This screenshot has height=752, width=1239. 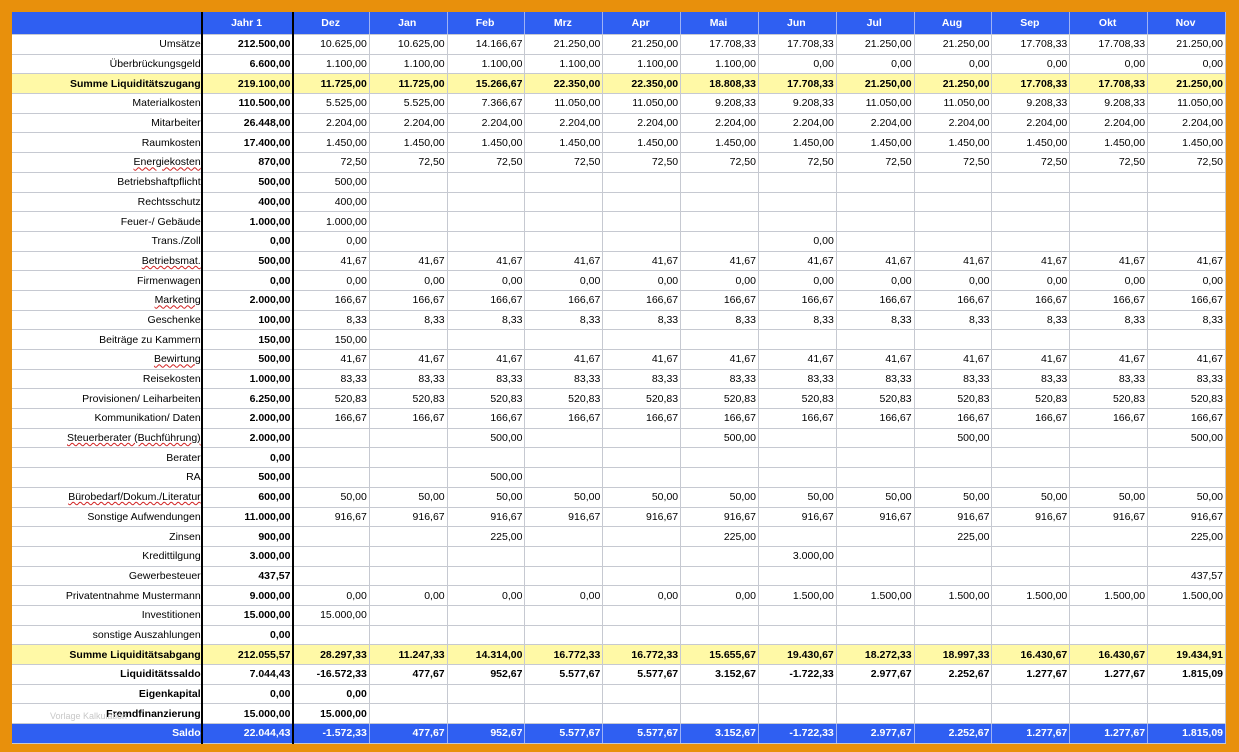 What do you see at coordinates (107, 477) in the screenshot?
I see `row-label-cell: RA` at bounding box center [107, 477].